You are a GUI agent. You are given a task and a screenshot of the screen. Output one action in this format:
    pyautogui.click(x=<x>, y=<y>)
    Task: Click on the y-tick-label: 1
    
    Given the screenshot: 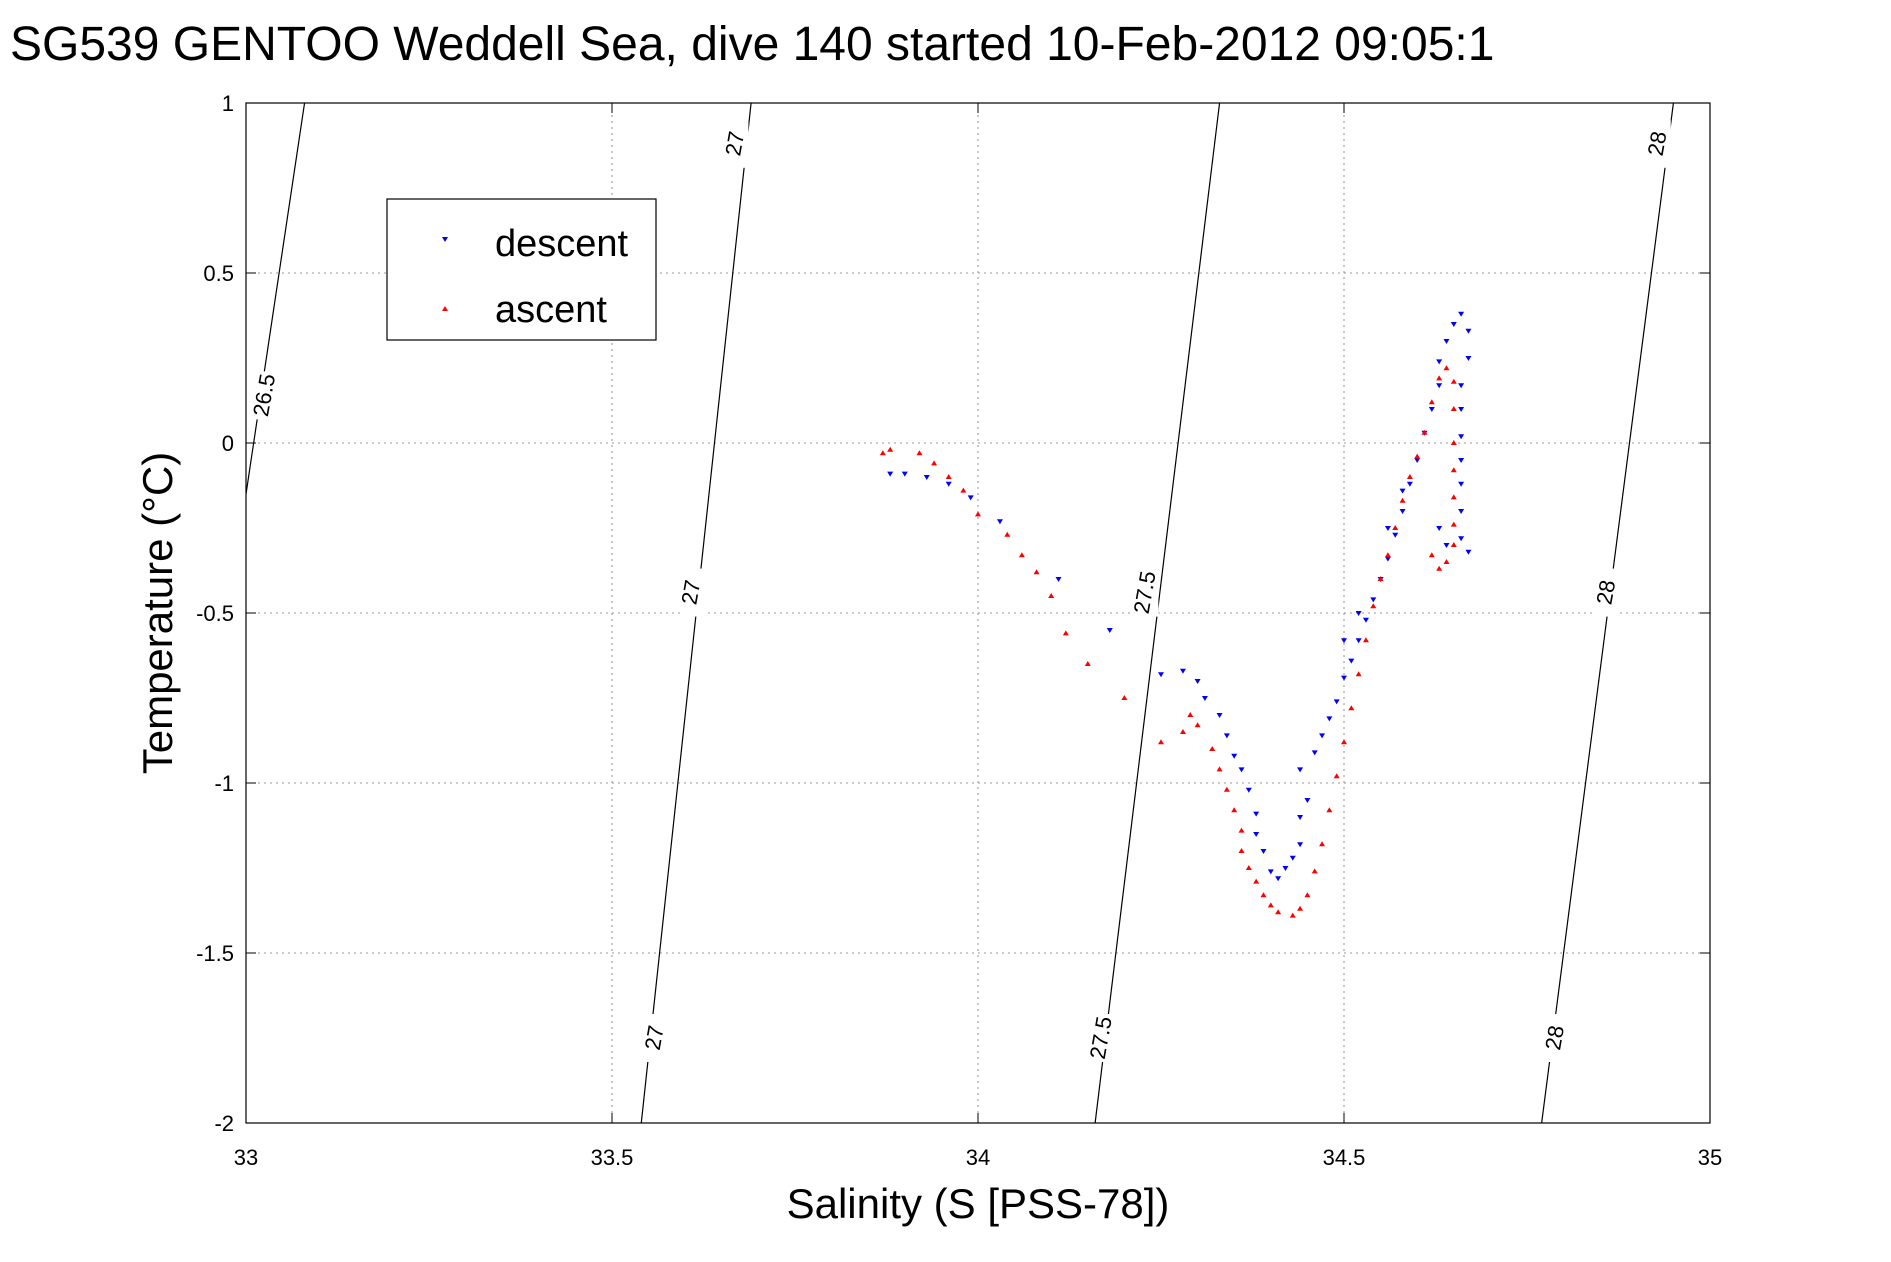 What is the action you would take?
    pyautogui.click(x=228, y=103)
    